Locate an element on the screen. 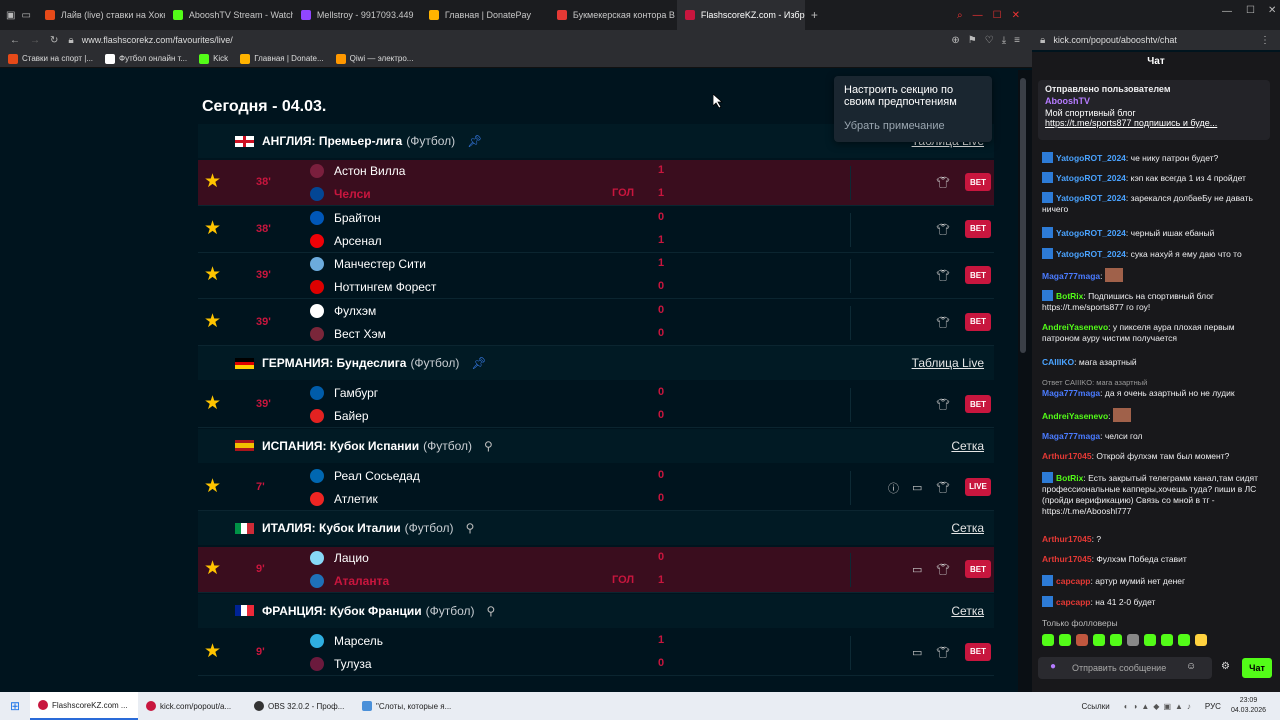 The image size is (1280, 720). back-icon: ← is located at coordinates (15, 40).